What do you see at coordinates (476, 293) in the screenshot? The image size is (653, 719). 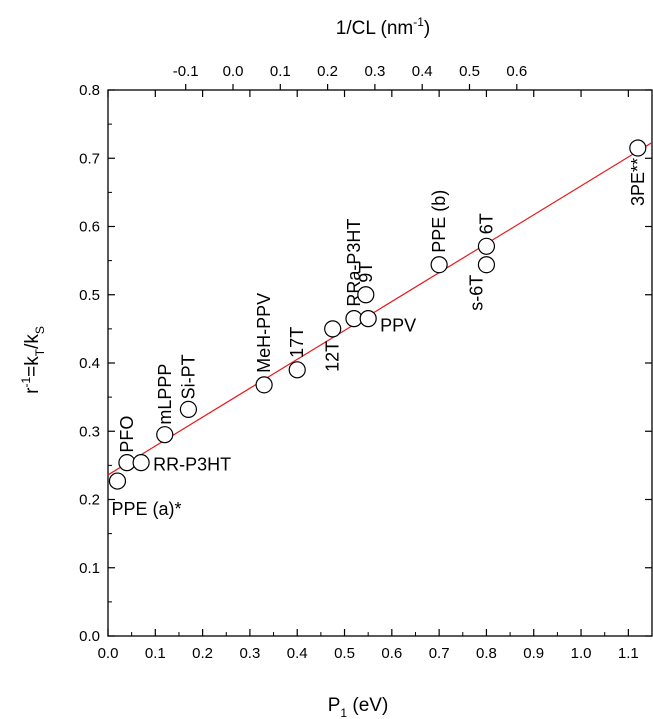 I see `data-point-label: s-6T` at bounding box center [476, 293].